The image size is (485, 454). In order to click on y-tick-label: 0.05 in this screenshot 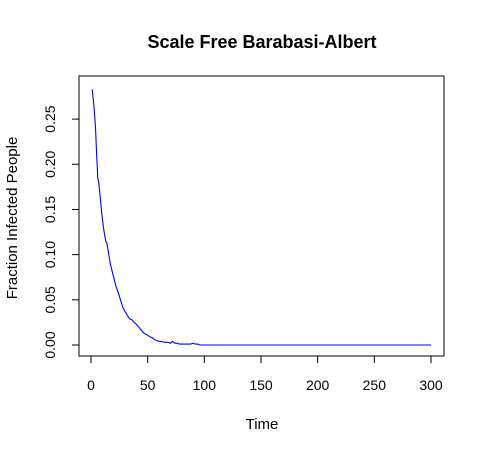, I will do `click(50, 299)`.